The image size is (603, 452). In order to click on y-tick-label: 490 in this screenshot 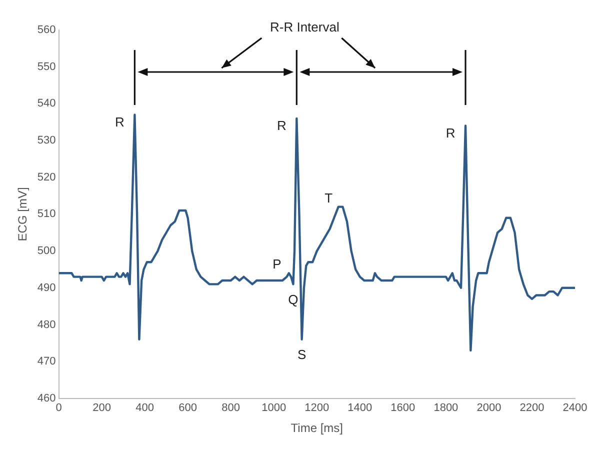, I will do `click(46, 288)`.